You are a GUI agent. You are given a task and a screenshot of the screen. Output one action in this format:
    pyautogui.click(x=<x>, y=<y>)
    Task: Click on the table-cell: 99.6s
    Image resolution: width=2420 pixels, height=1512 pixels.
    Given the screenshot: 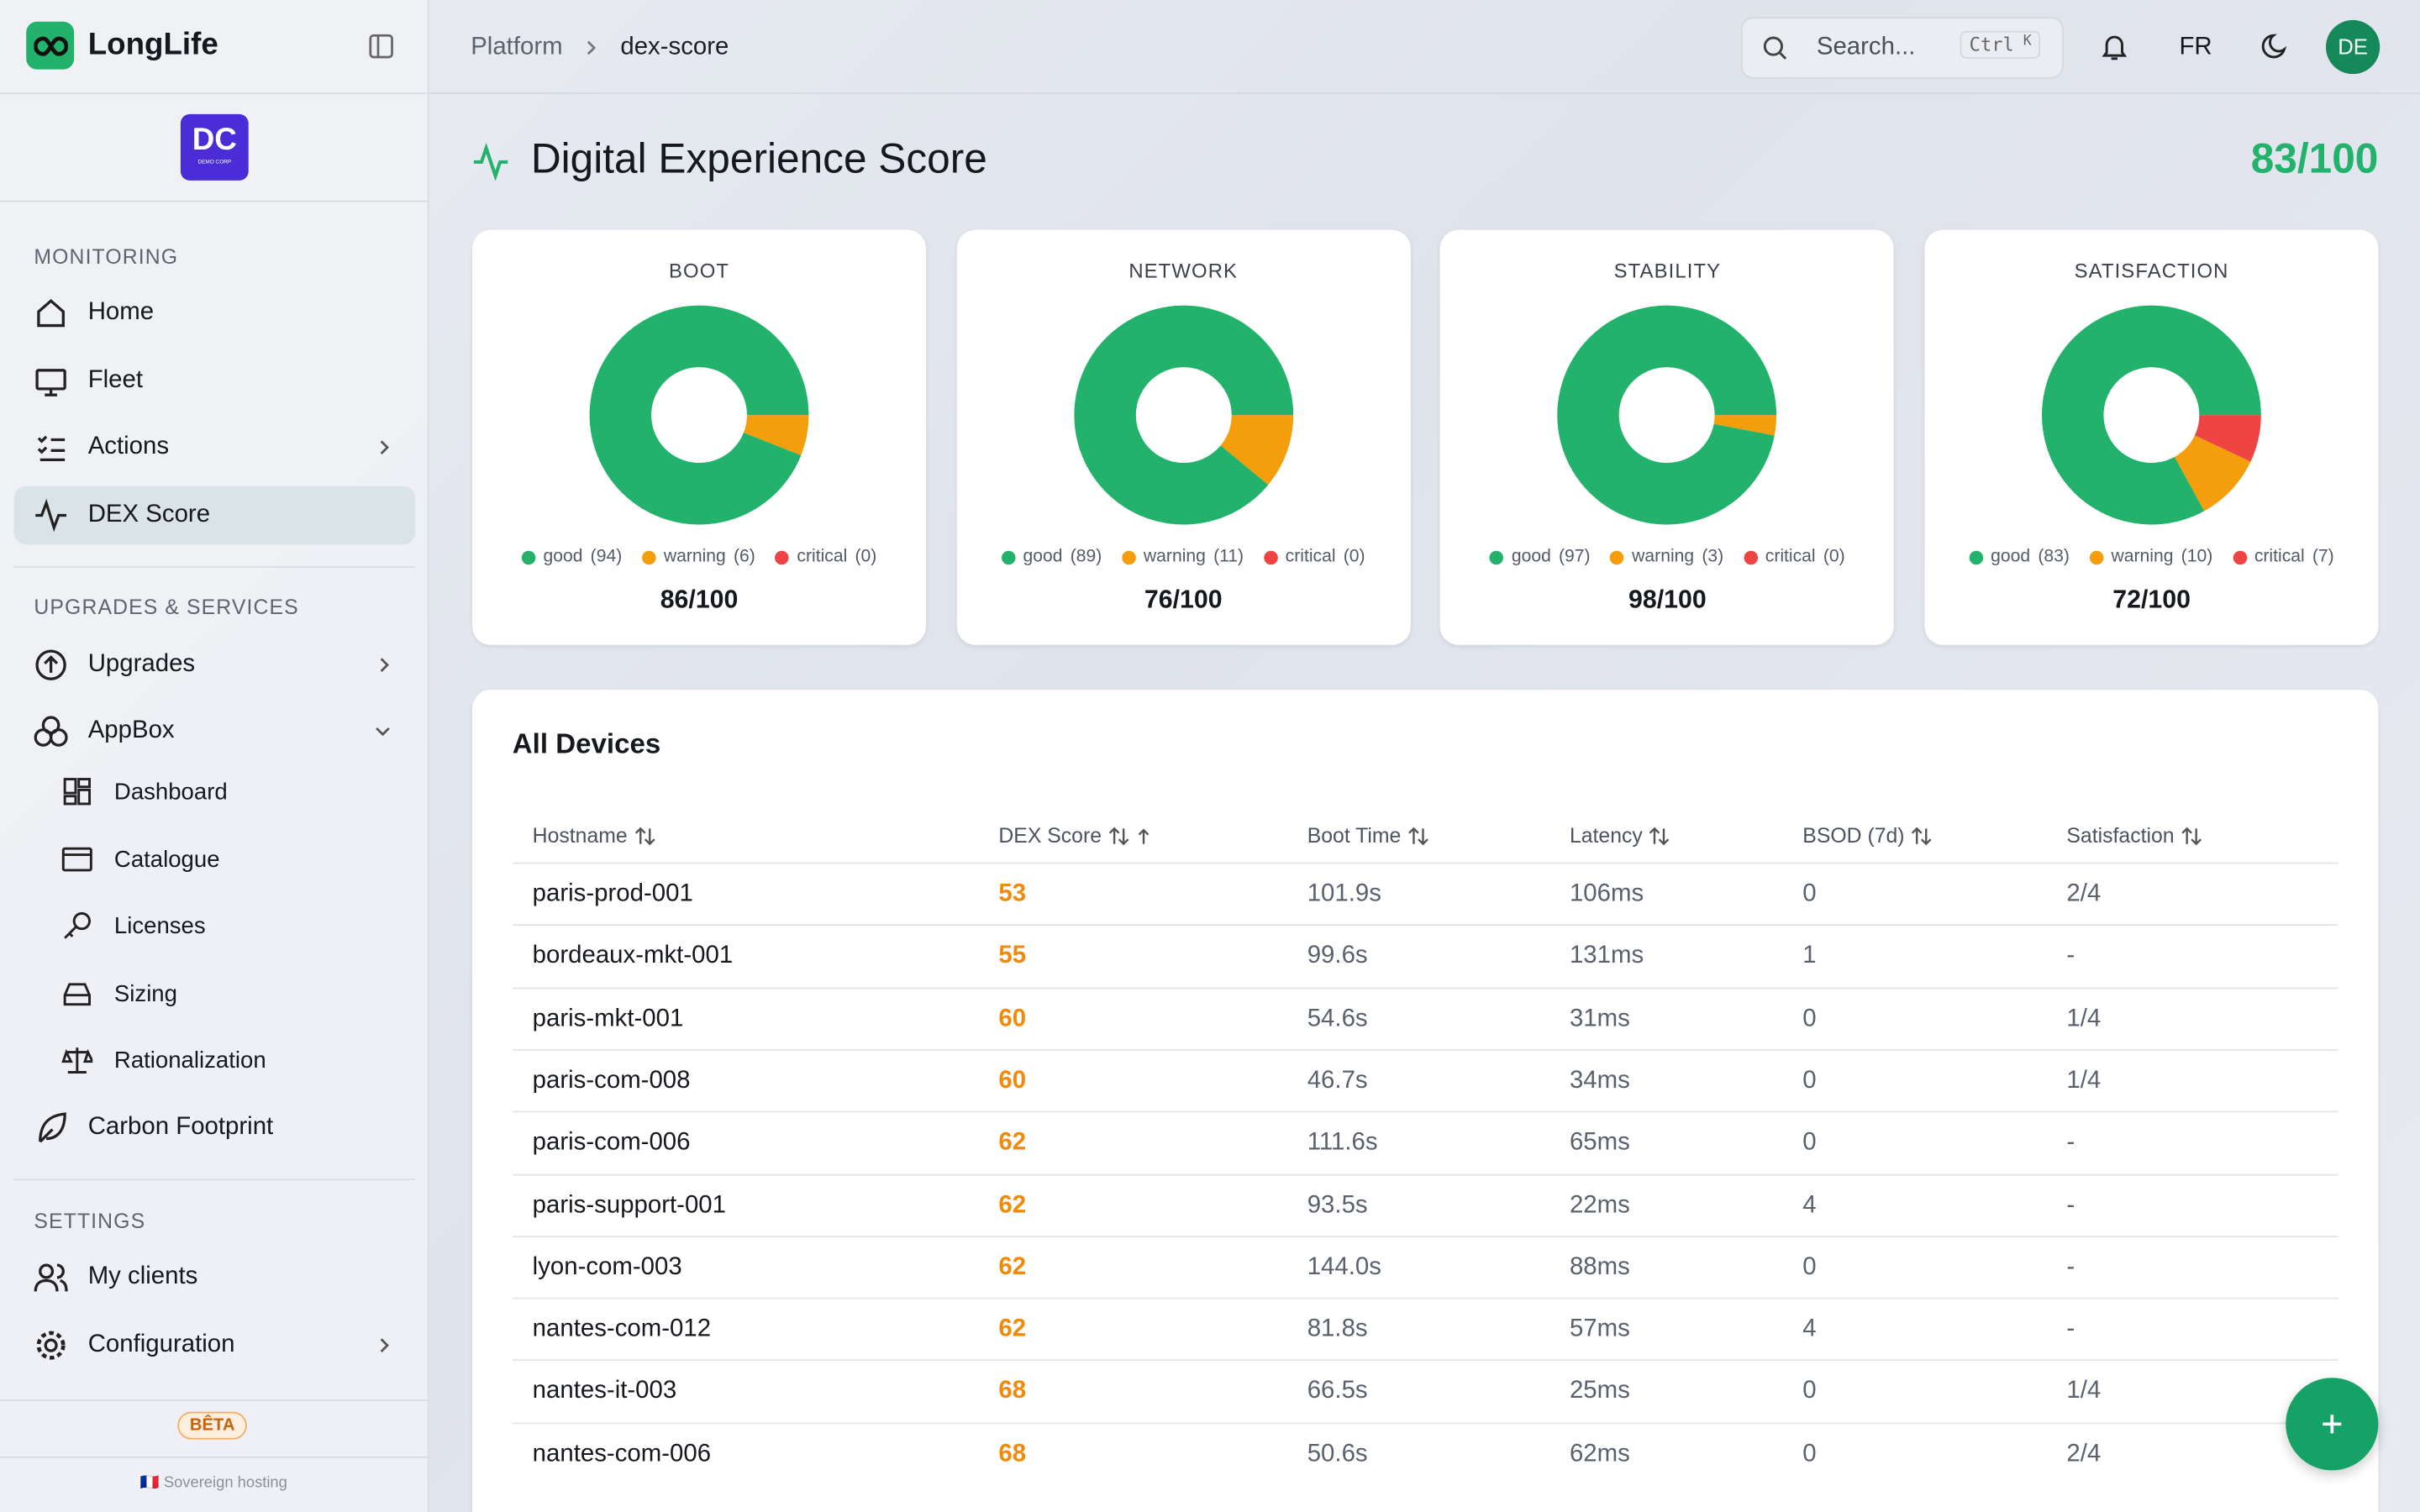 What is the action you would take?
    pyautogui.click(x=1337, y=956)
    